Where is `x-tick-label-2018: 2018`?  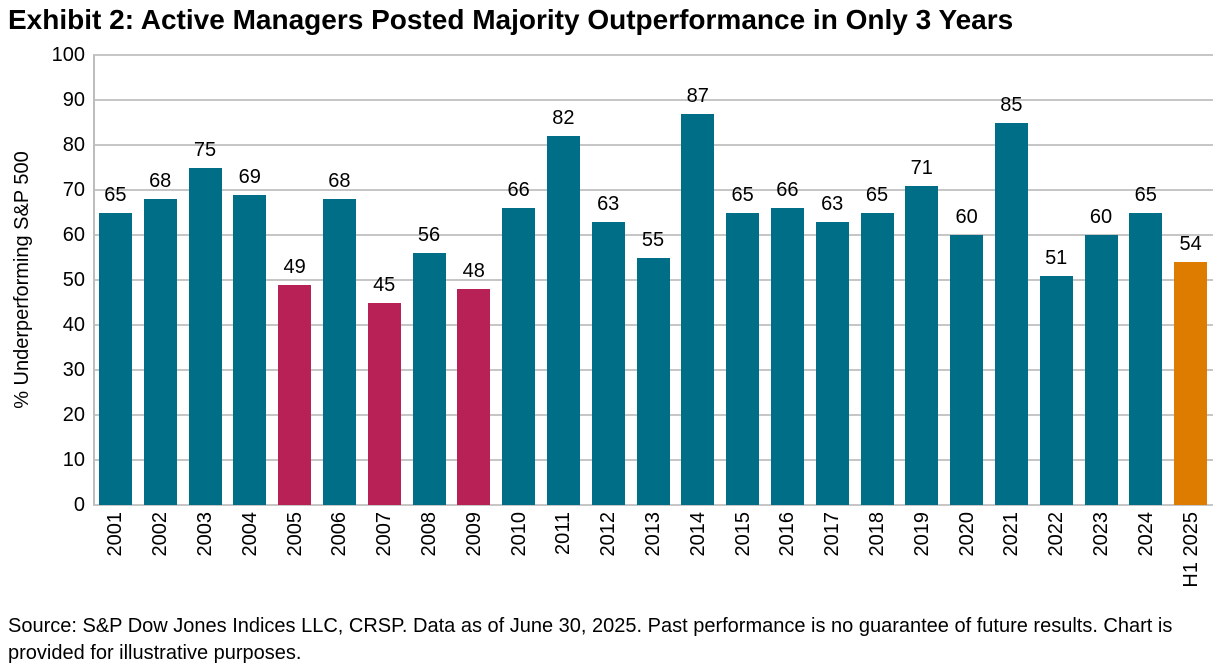 x-tick-label-2018: 2018 is located at coordinates (877, 534).